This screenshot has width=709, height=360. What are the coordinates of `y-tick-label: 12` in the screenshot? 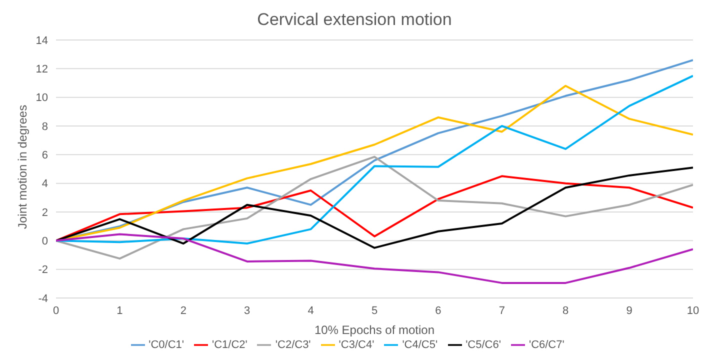 It's located at (42, 70).